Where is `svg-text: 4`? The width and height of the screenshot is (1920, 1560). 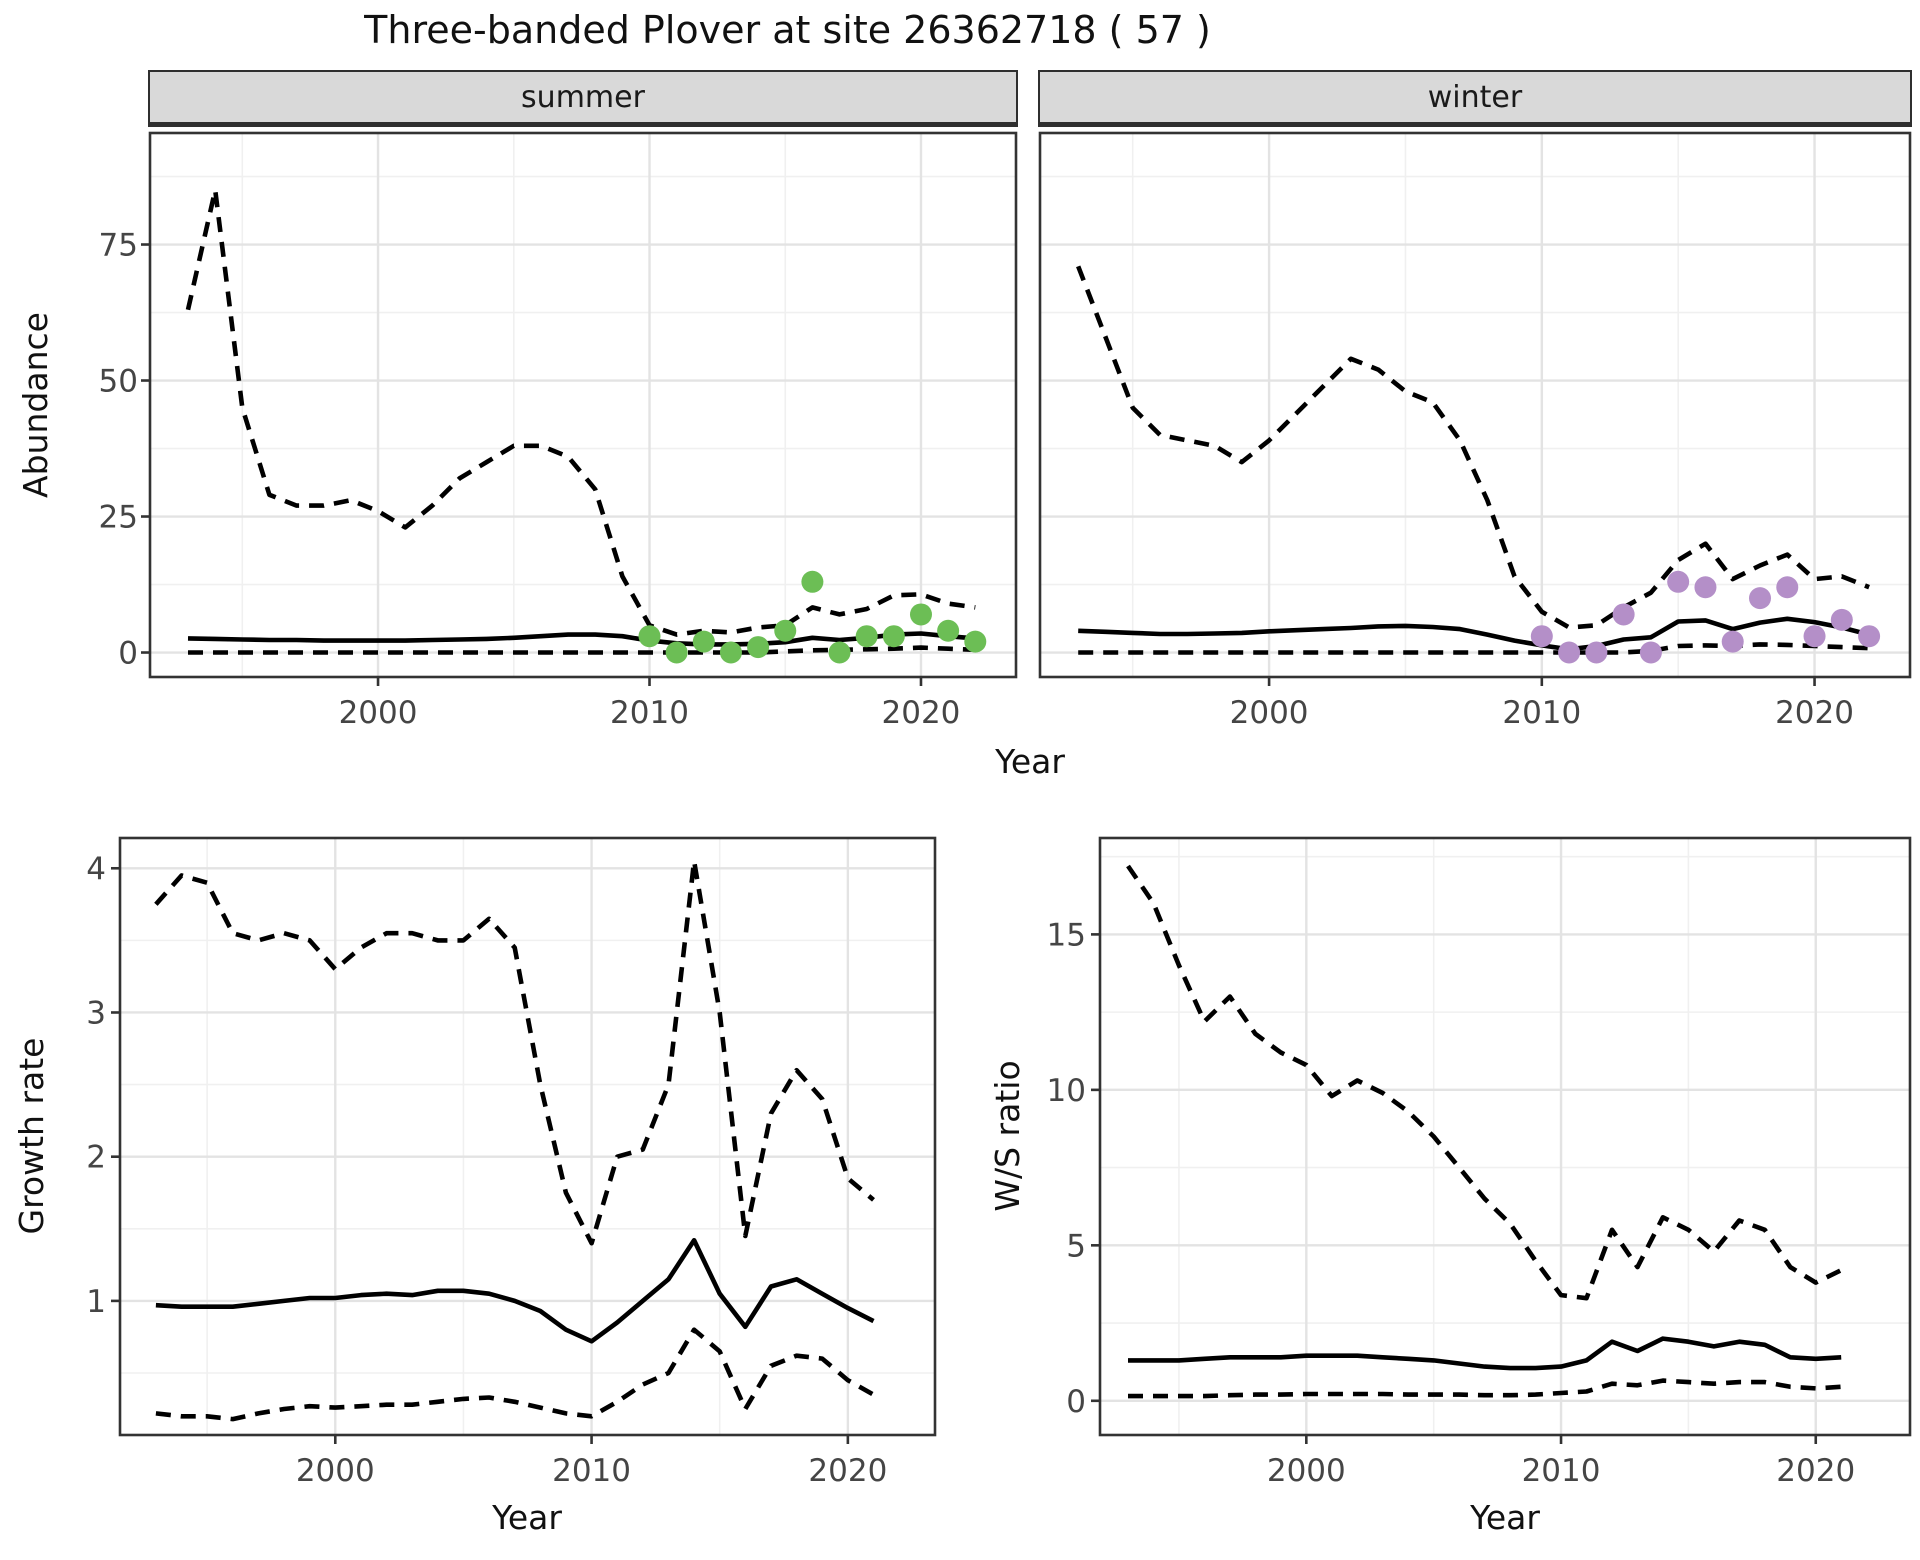 svg-text: 4 is located at coordinates (96, 869).